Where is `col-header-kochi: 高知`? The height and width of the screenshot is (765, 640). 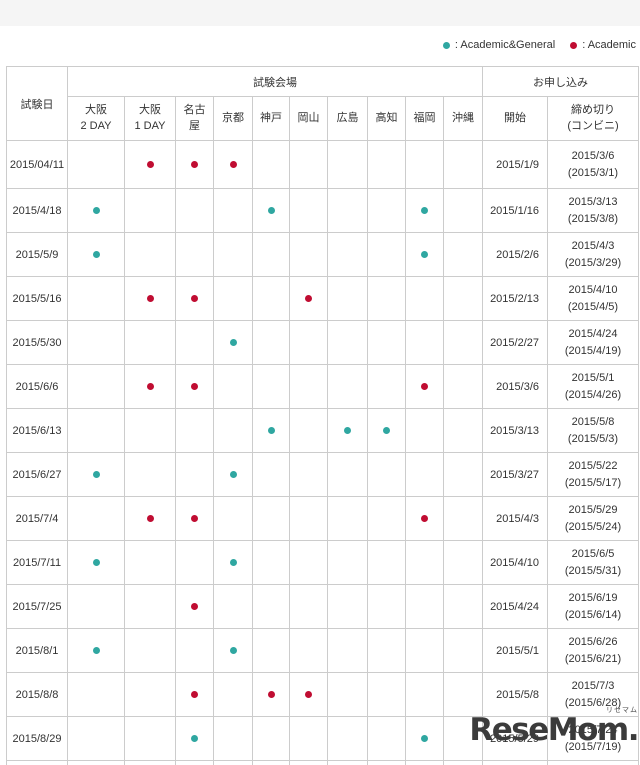 col-header-kochi: 高知 is located at coordinates (386, 118).